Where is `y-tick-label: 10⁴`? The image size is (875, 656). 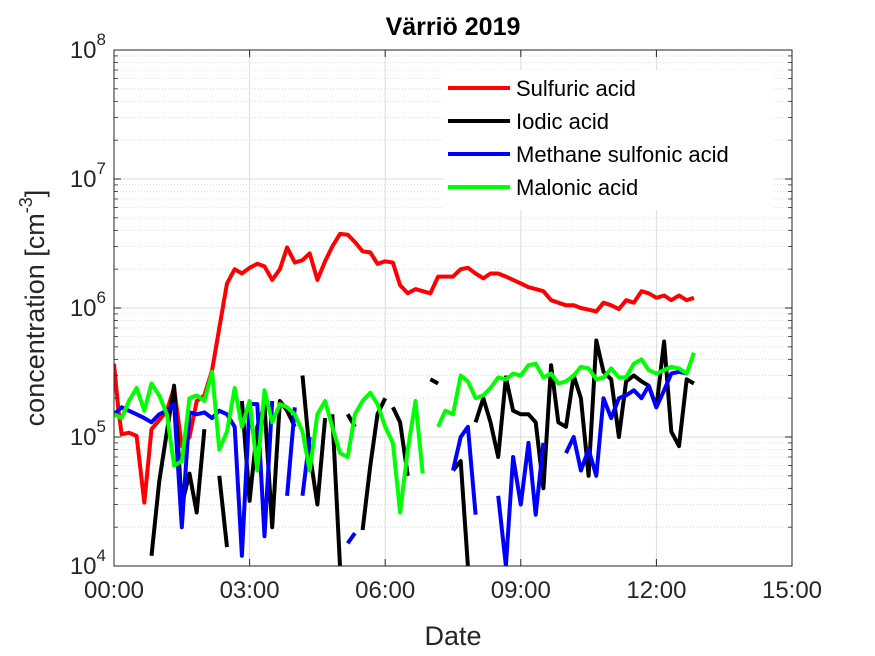
y-tick-label: 10⁴ is located at coordinates (88, 563).